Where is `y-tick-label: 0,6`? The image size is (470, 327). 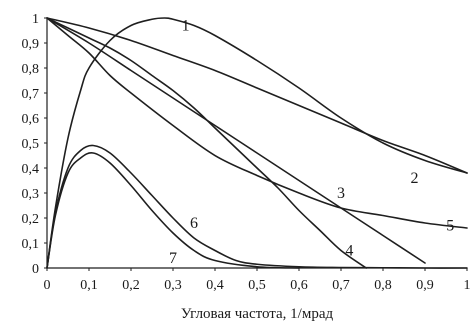
y-tick-label: 0,6 is located at coordinates (31, 119).